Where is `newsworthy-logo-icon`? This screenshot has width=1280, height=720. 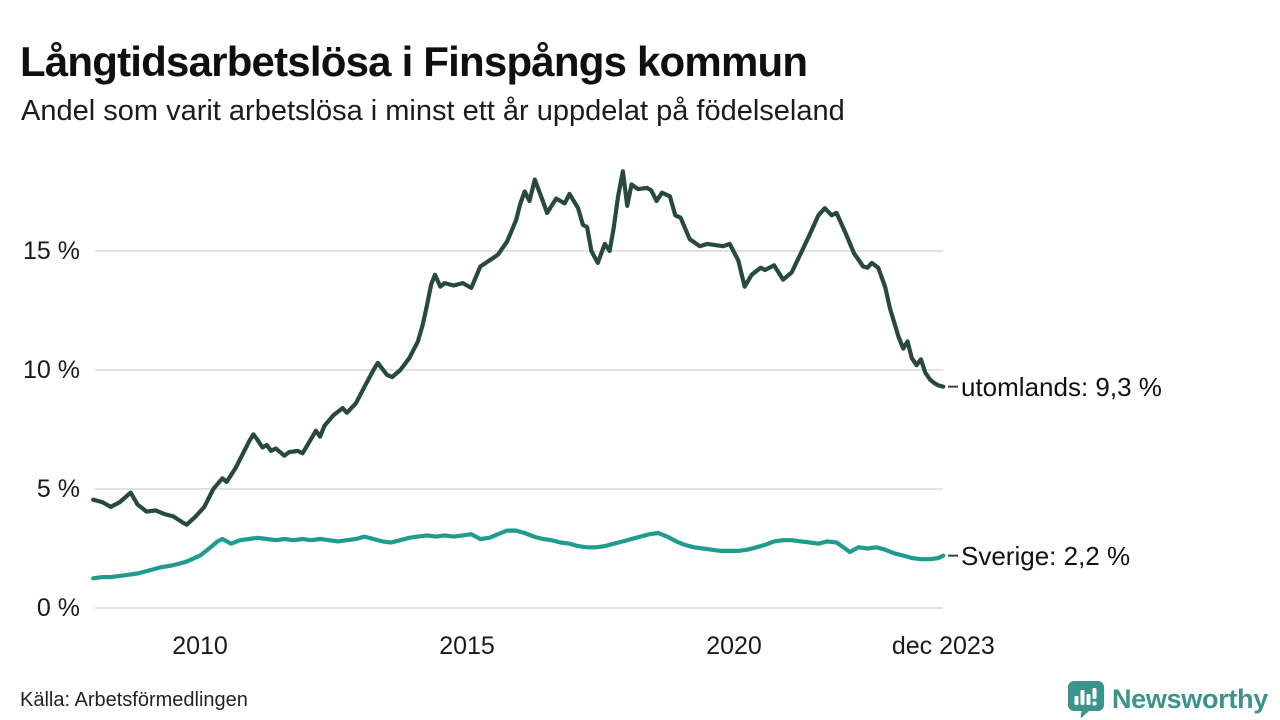 newsworthy-logo-icon is located at coordinates (1085, 699).